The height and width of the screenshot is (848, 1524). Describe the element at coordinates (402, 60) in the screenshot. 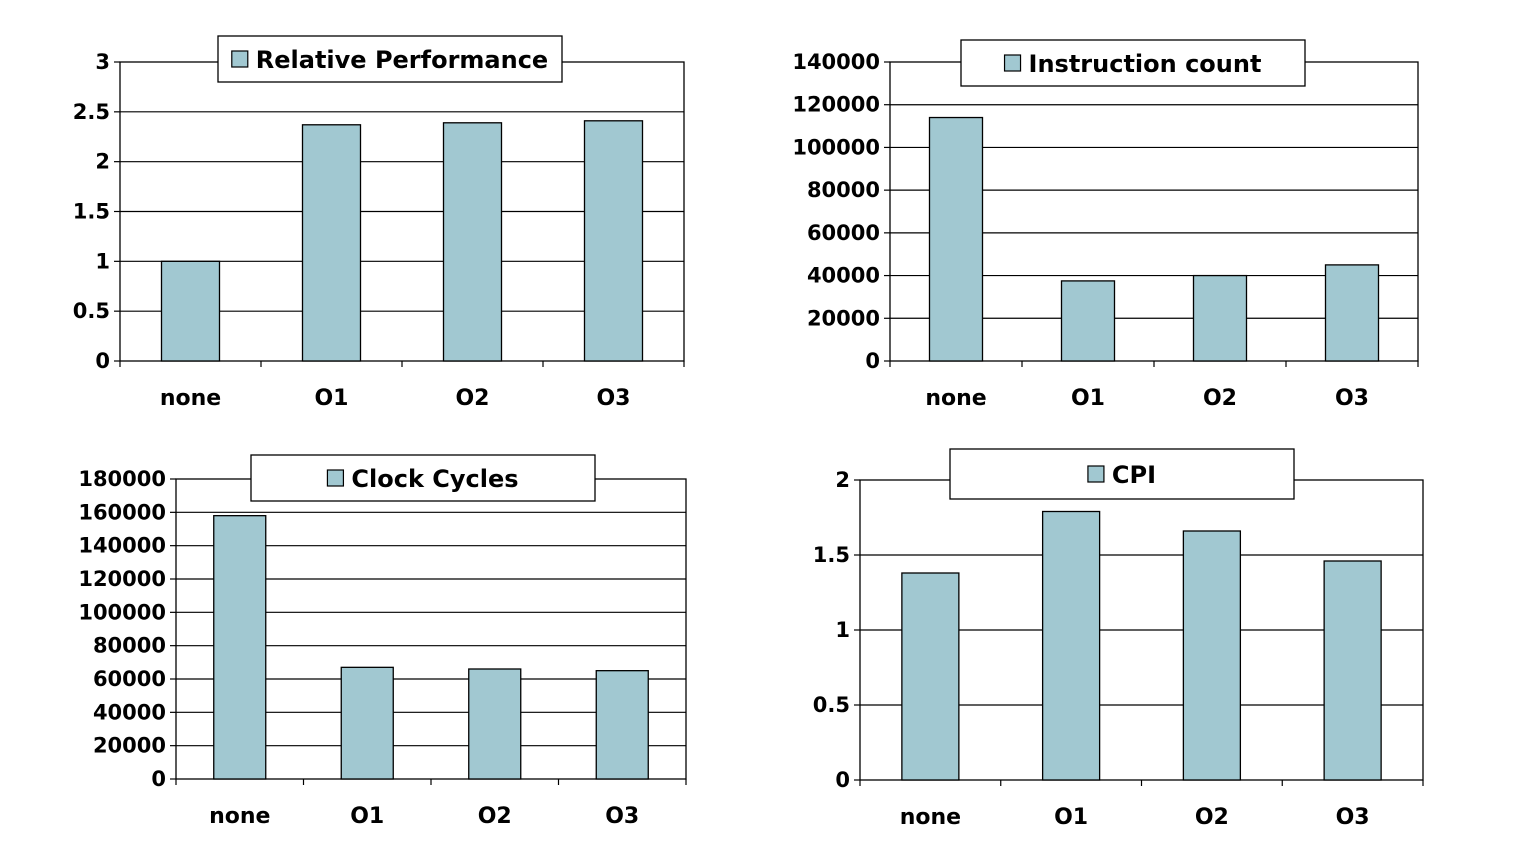

I see `legend-label: Relative Performance` at that location.